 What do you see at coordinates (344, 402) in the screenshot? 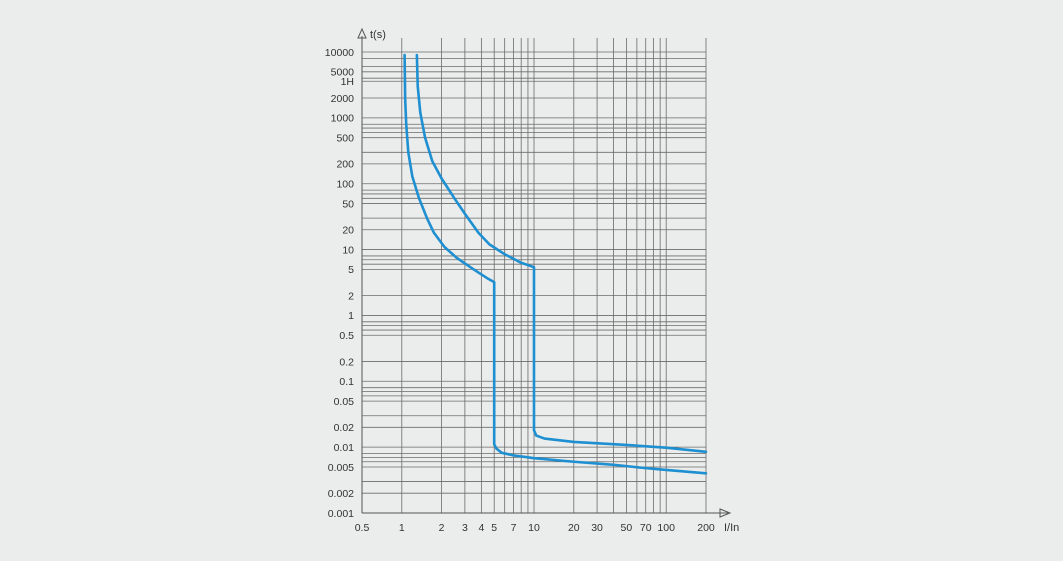
I see `y-tick-label: 0.05` at bounding box center [344, 402].